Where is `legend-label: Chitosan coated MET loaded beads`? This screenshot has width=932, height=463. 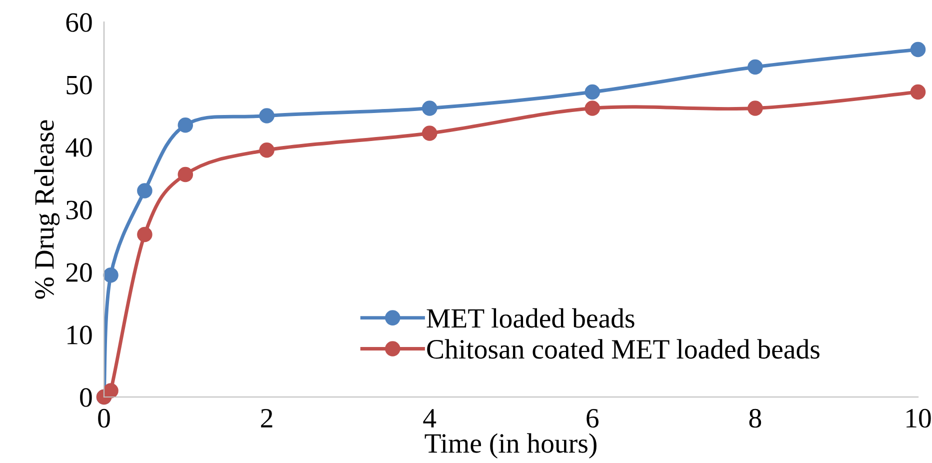 legend-label: Chitosan coated MET loaded beads is located at coordinates (623, 349).